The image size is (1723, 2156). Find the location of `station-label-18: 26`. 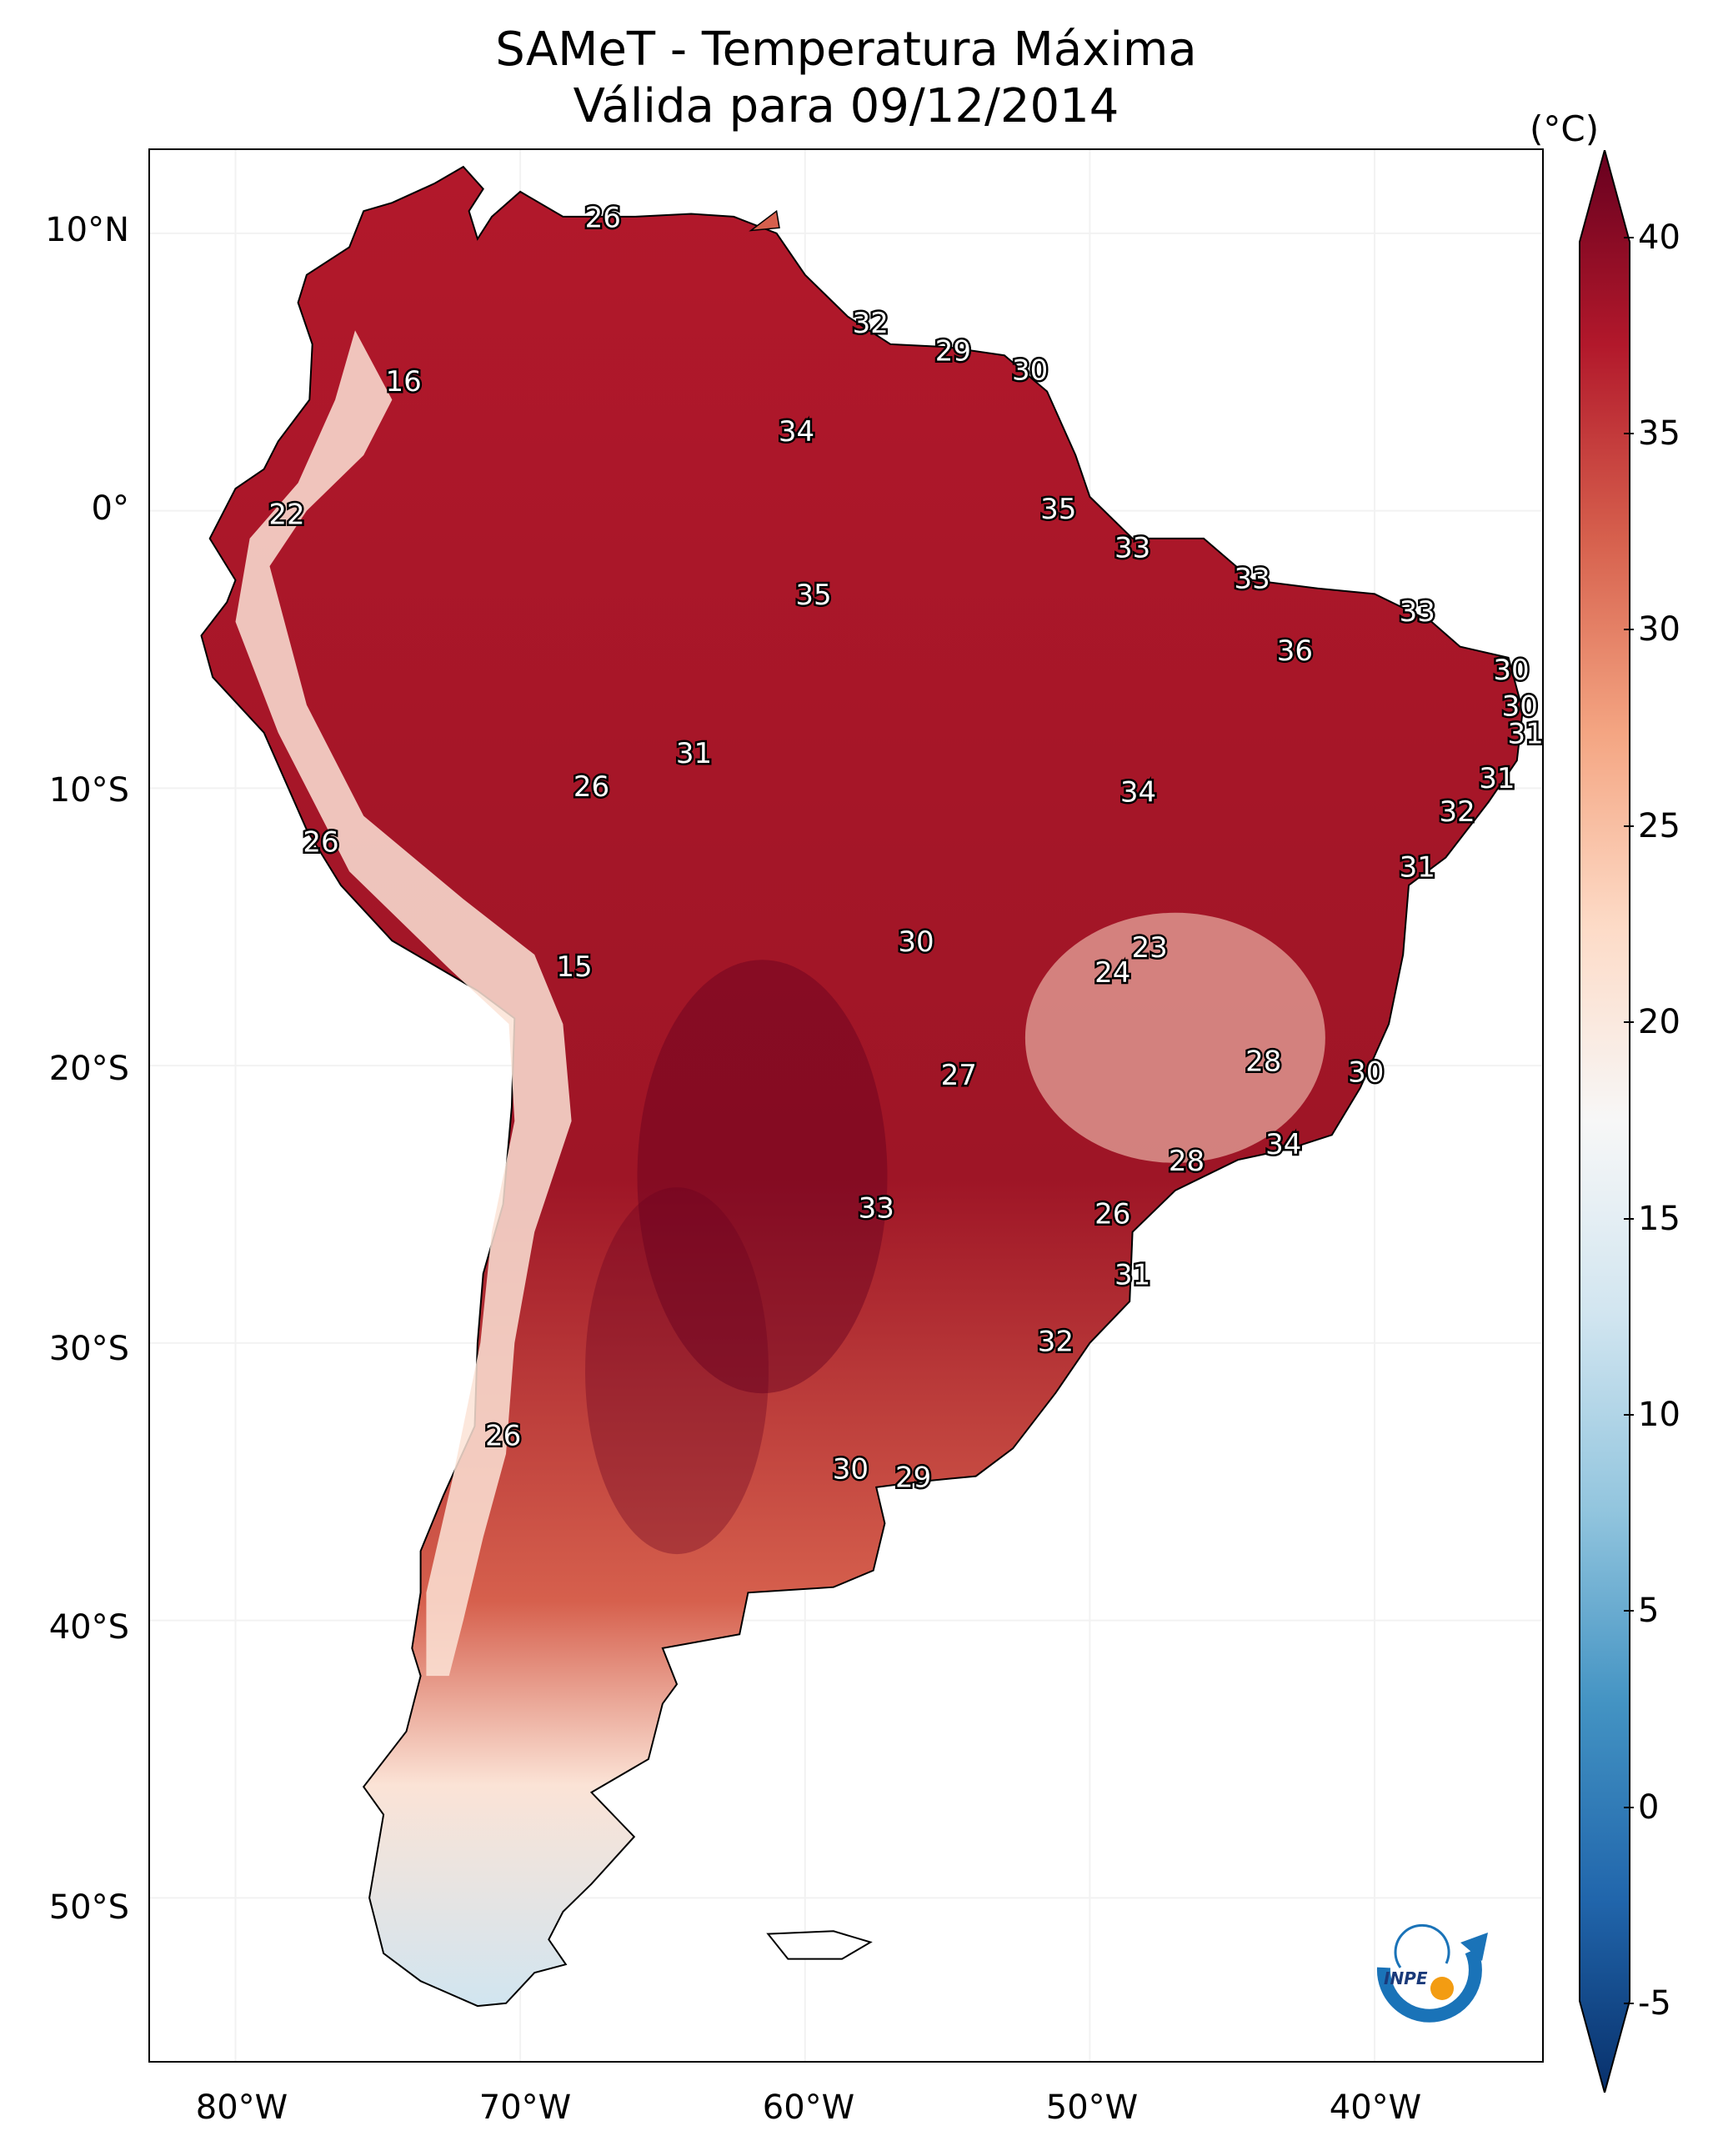

station-label-18: 26 is located at coordinates (591, 787).